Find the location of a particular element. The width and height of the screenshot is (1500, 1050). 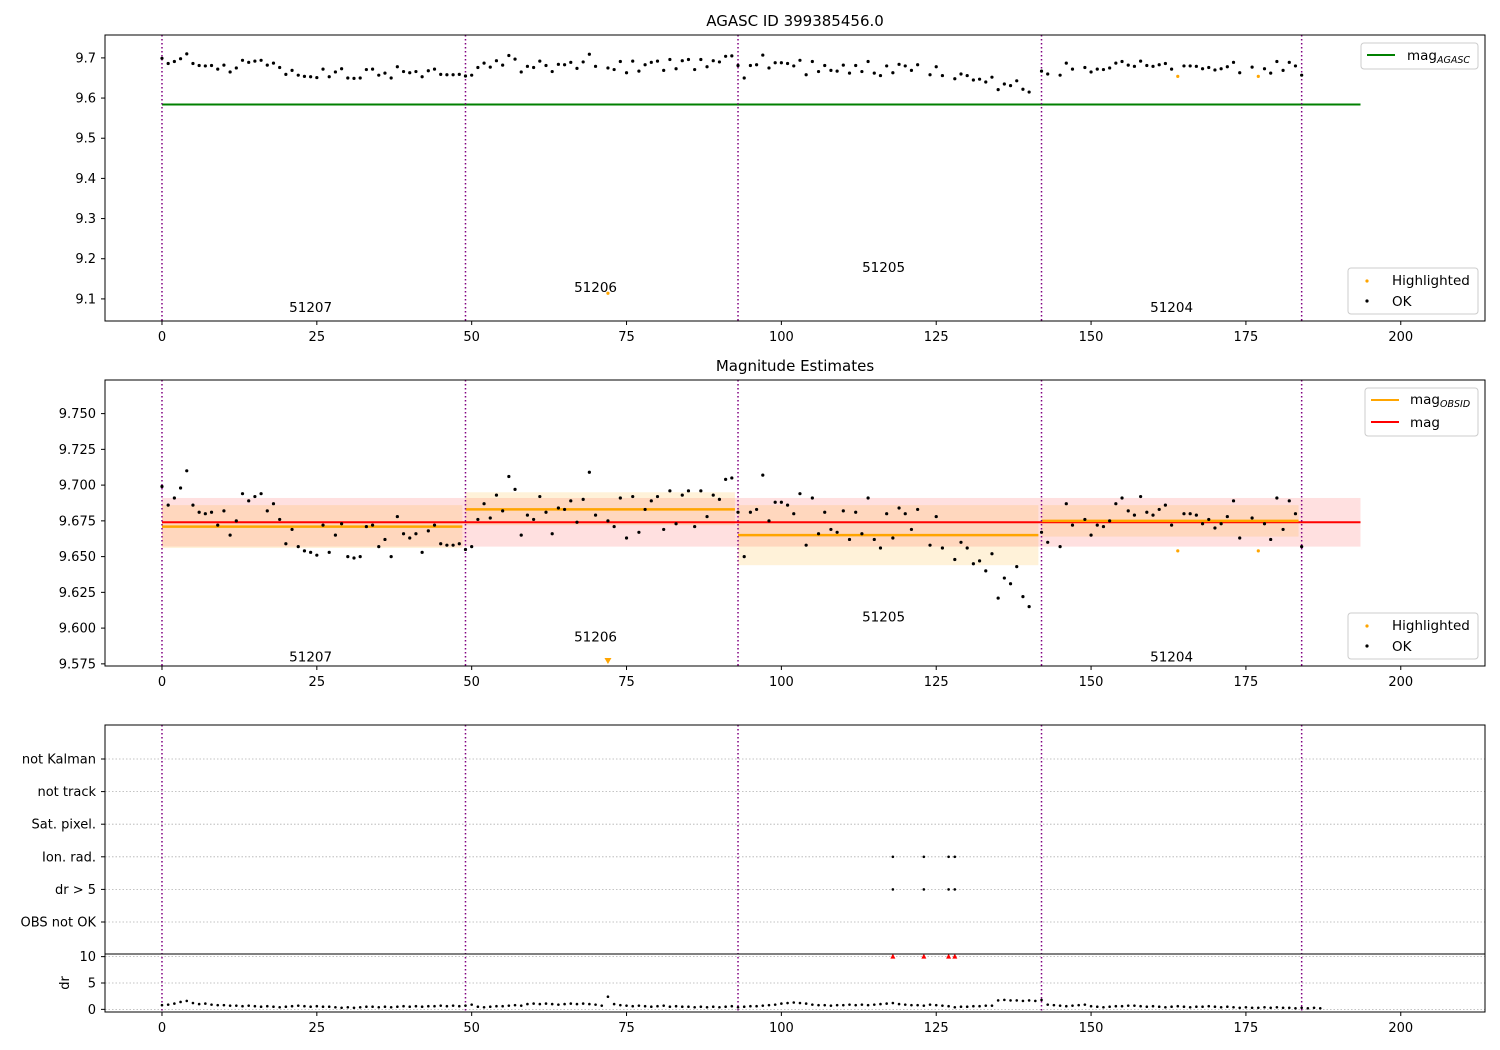

legend-ok-label: OK is located at coordinates (1402, 302).